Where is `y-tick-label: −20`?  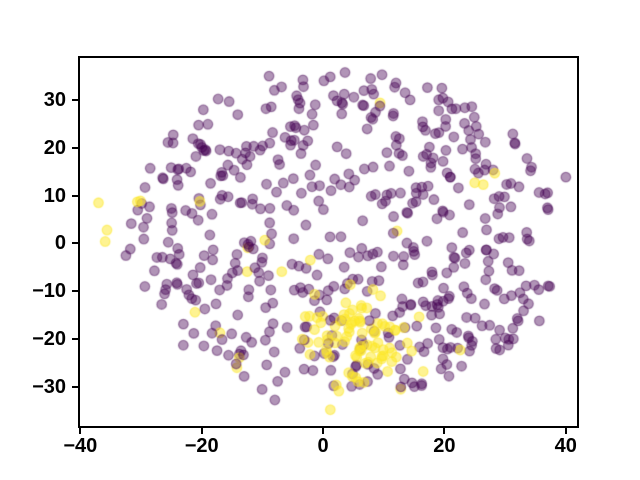 y-tick-label: −20 is located at coordinates (49, 339).